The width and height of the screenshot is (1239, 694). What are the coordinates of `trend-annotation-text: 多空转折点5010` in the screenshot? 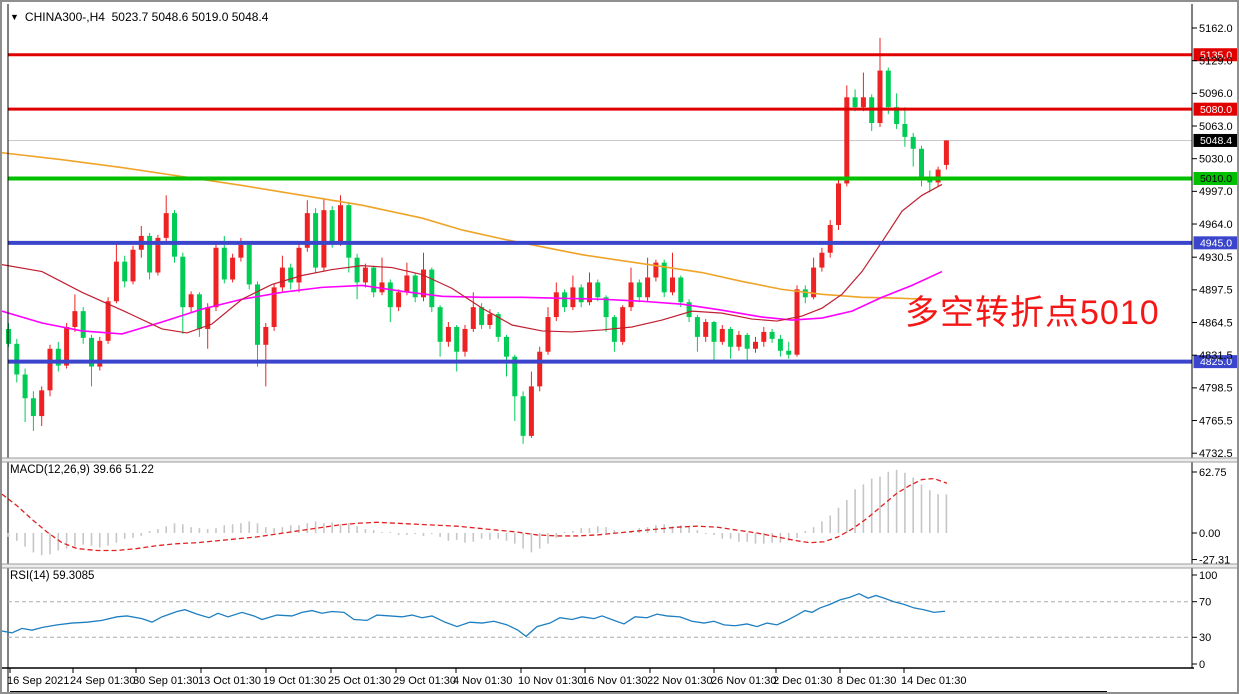 It's located at (1032, 313).